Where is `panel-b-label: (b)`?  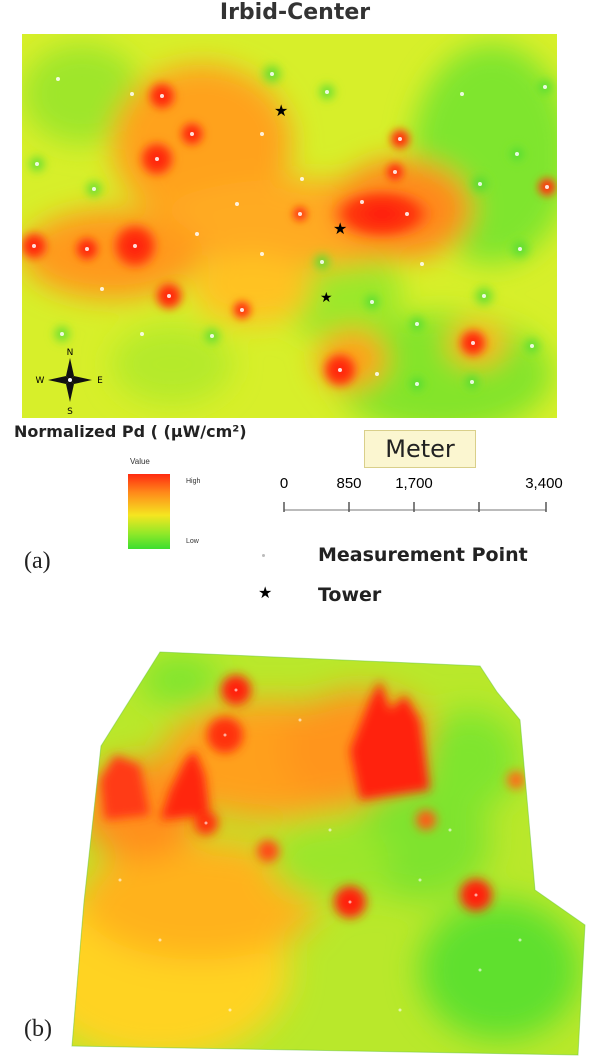
panel-b-label: (b) is located at coordinates (38, 1029).